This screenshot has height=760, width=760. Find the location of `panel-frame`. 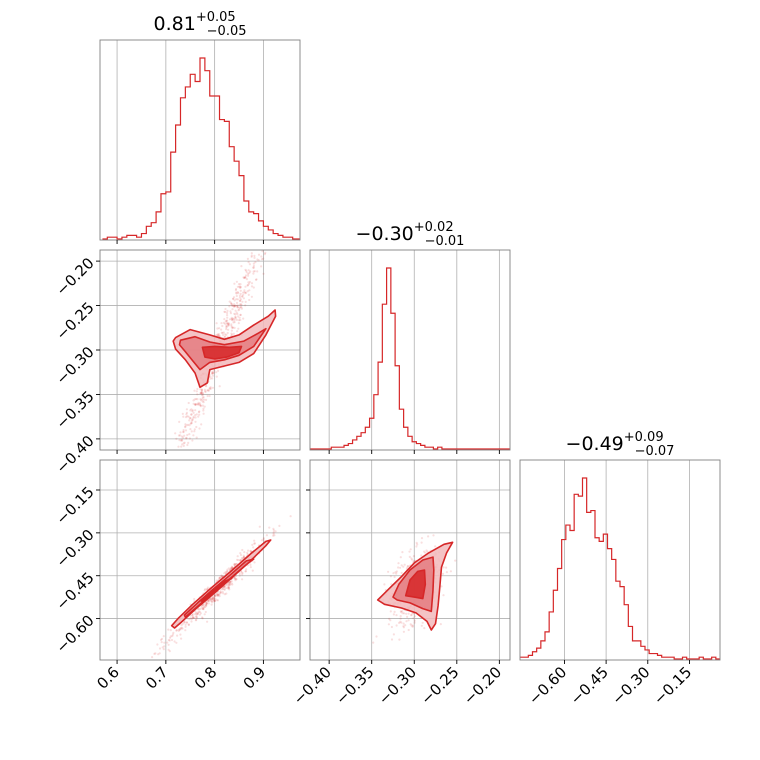

panel-frame is located at coordinates (410, 560).